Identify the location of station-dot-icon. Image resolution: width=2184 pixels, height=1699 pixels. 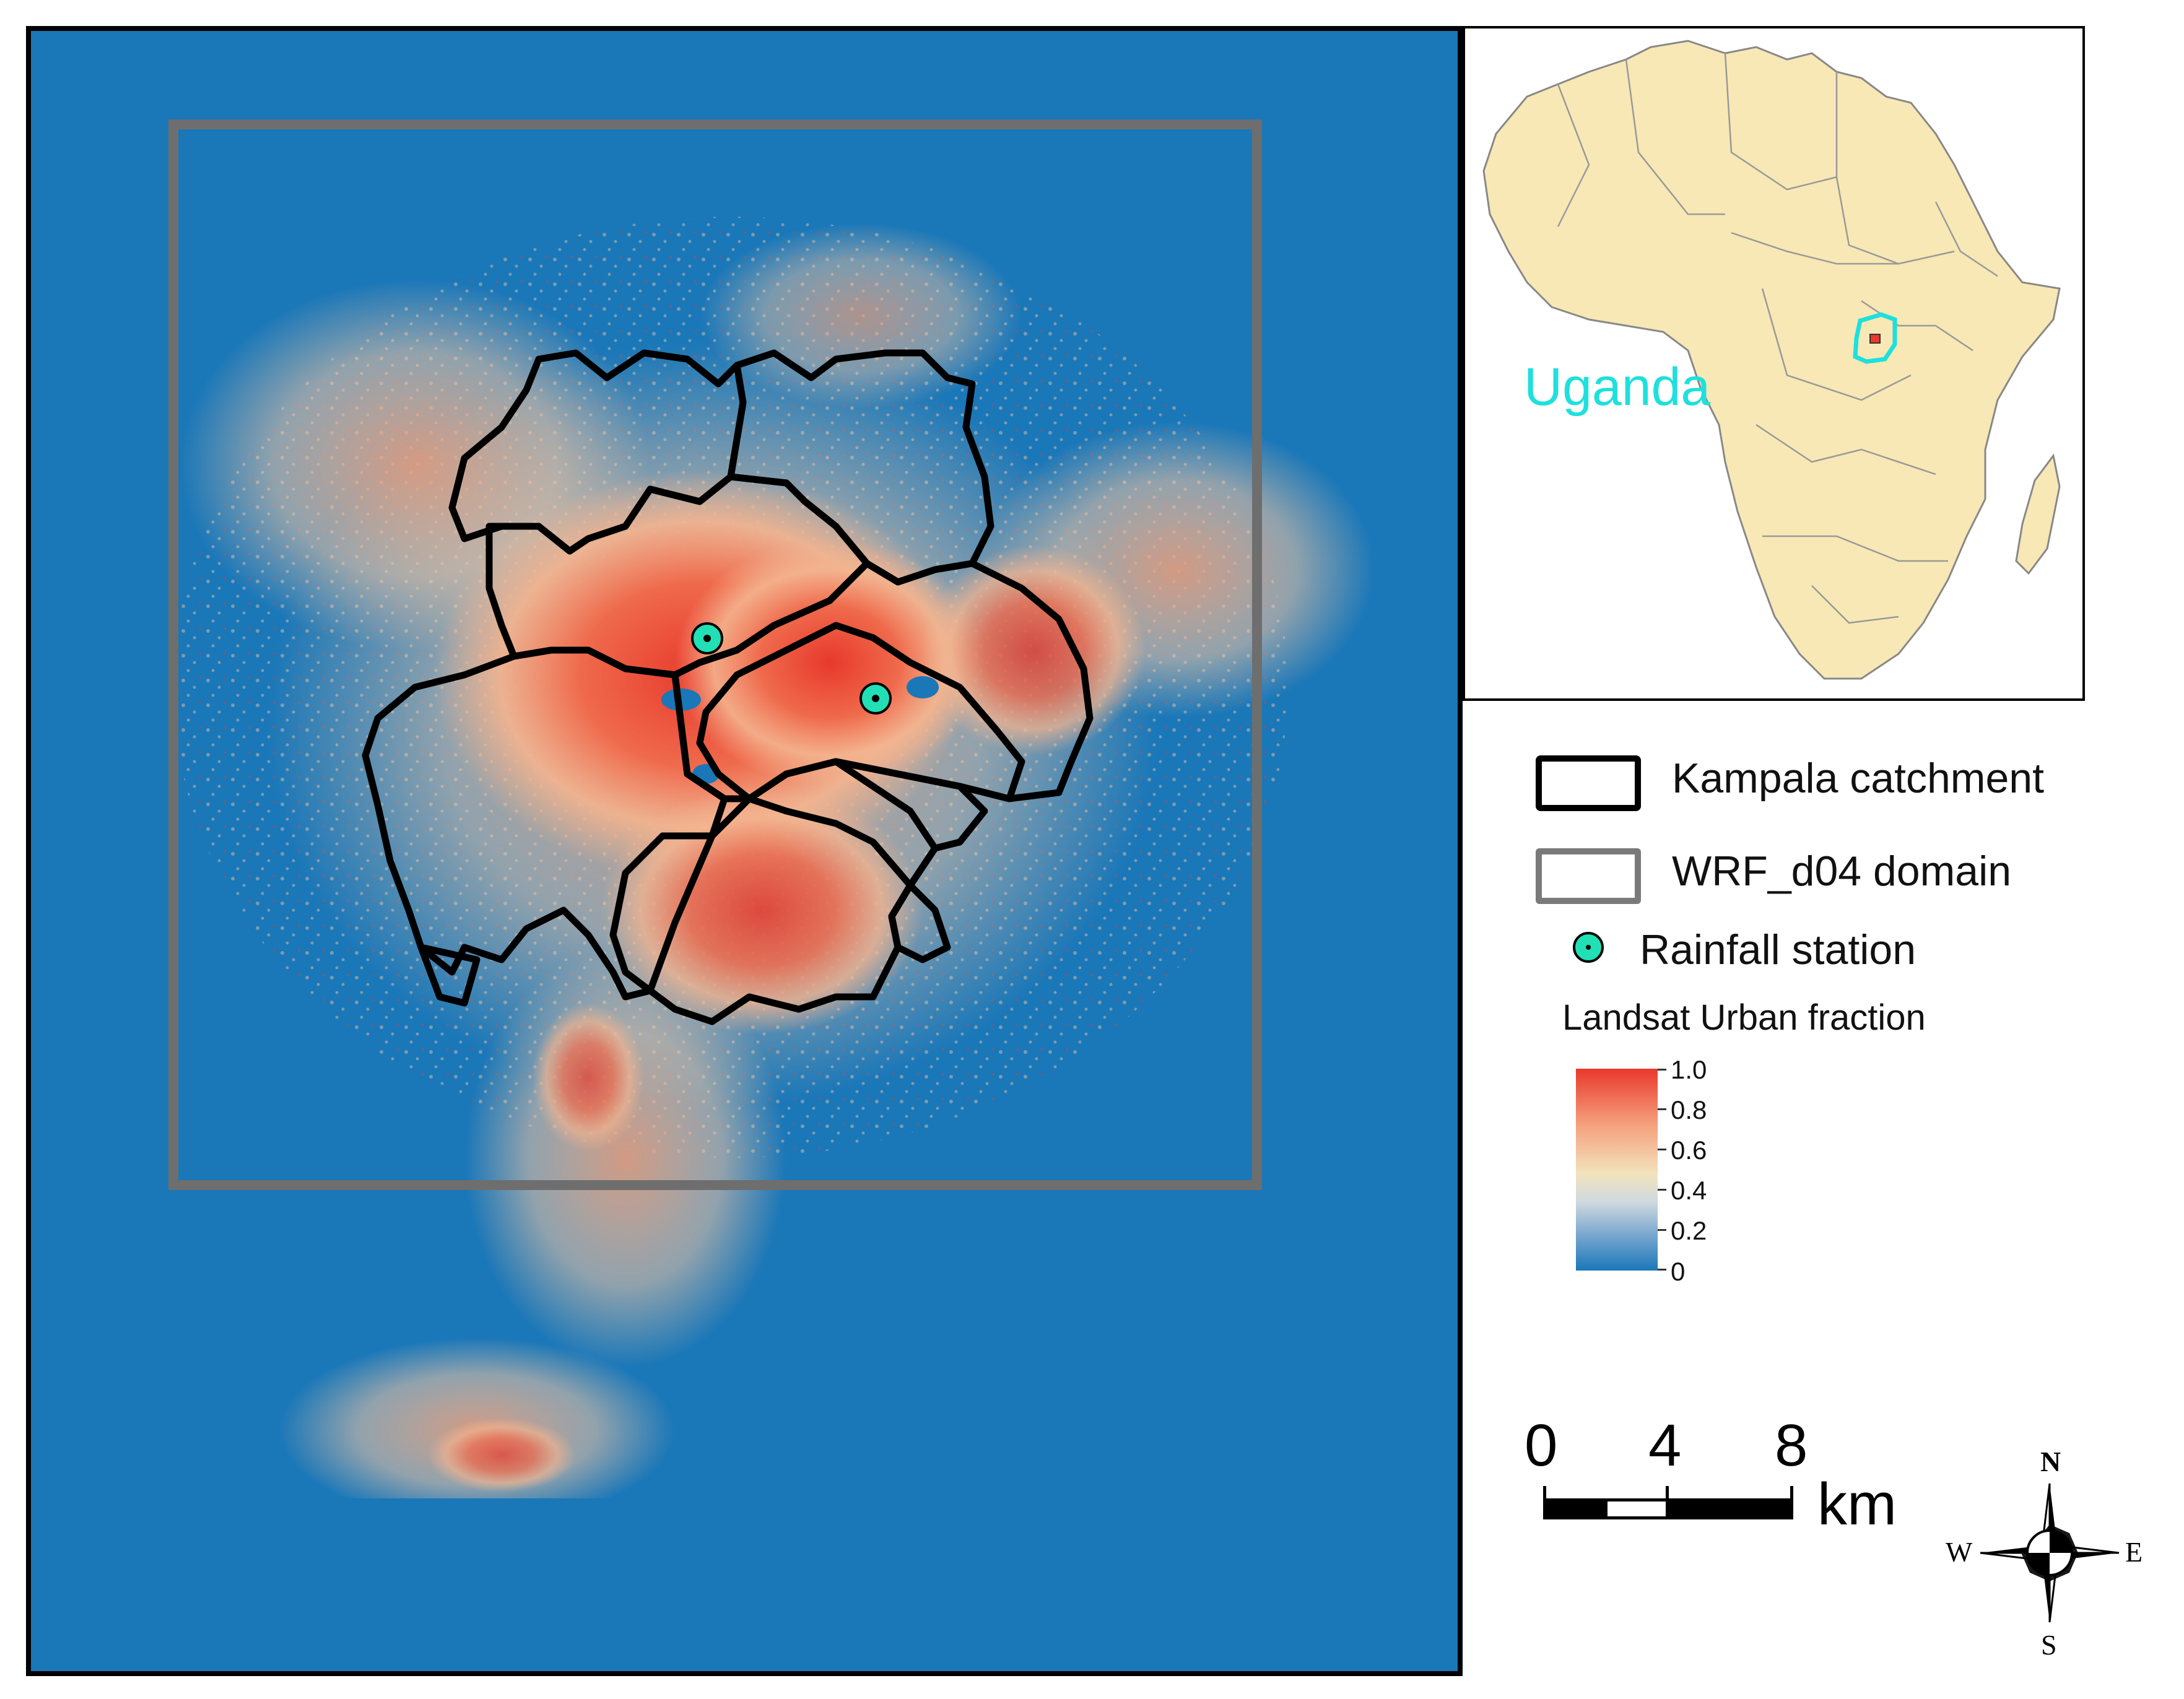
(1588, 948).